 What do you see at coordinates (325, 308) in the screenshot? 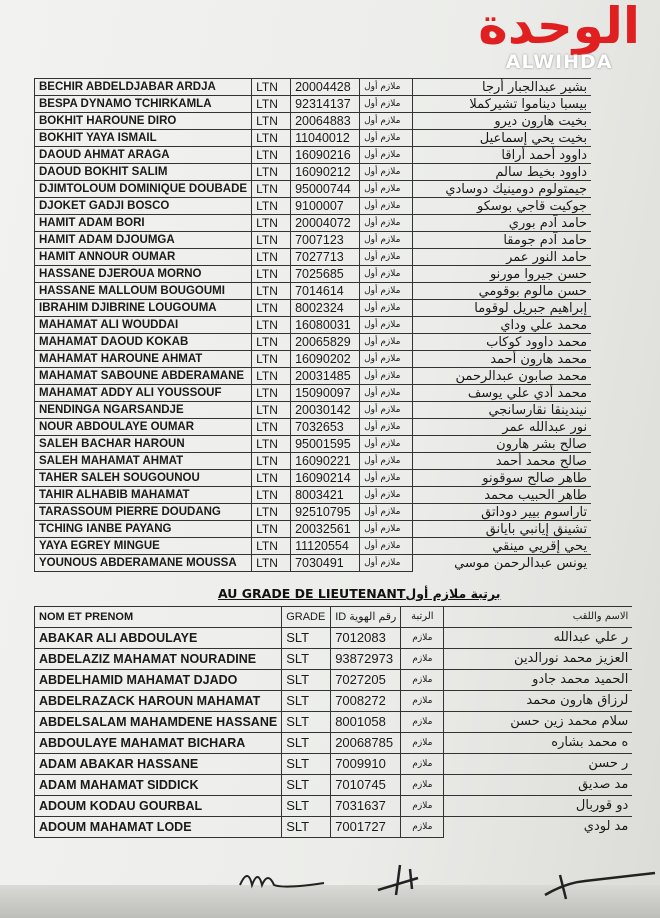
I see `id-number-cell: 8002324` at bounding box center [325, 308].